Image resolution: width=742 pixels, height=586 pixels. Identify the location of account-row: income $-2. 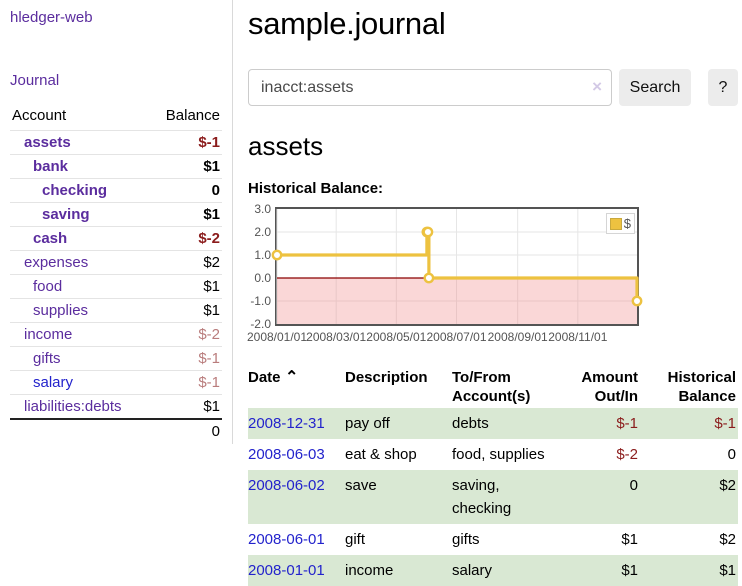
(116, 334).